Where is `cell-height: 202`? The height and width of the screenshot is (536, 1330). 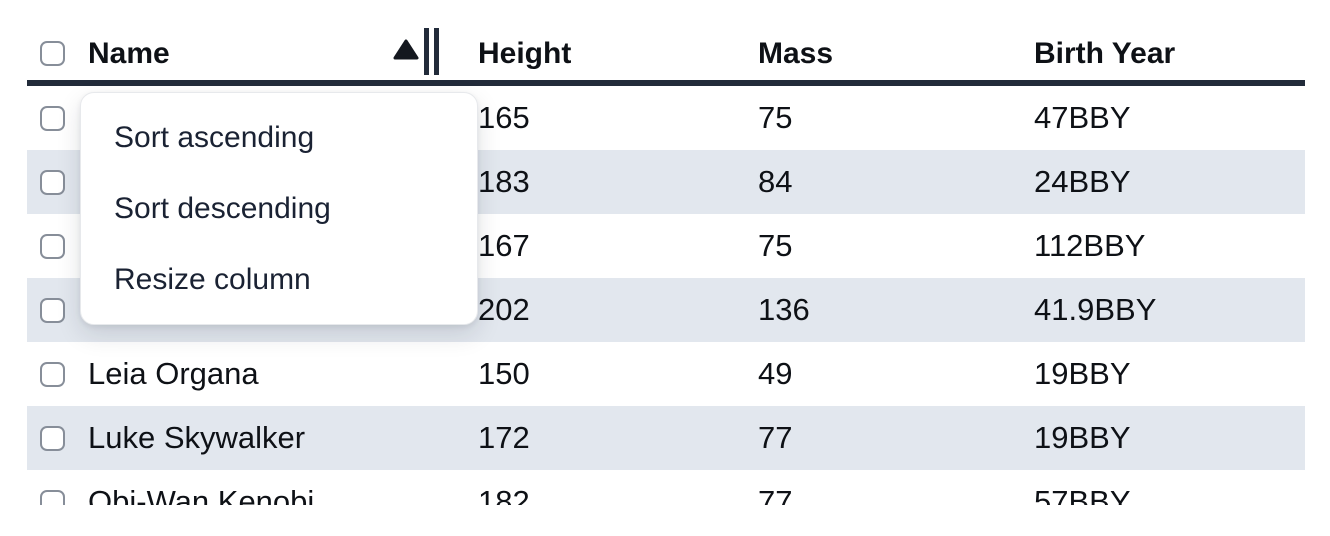
cell-height: 202 is located at coordinates (504, 309).